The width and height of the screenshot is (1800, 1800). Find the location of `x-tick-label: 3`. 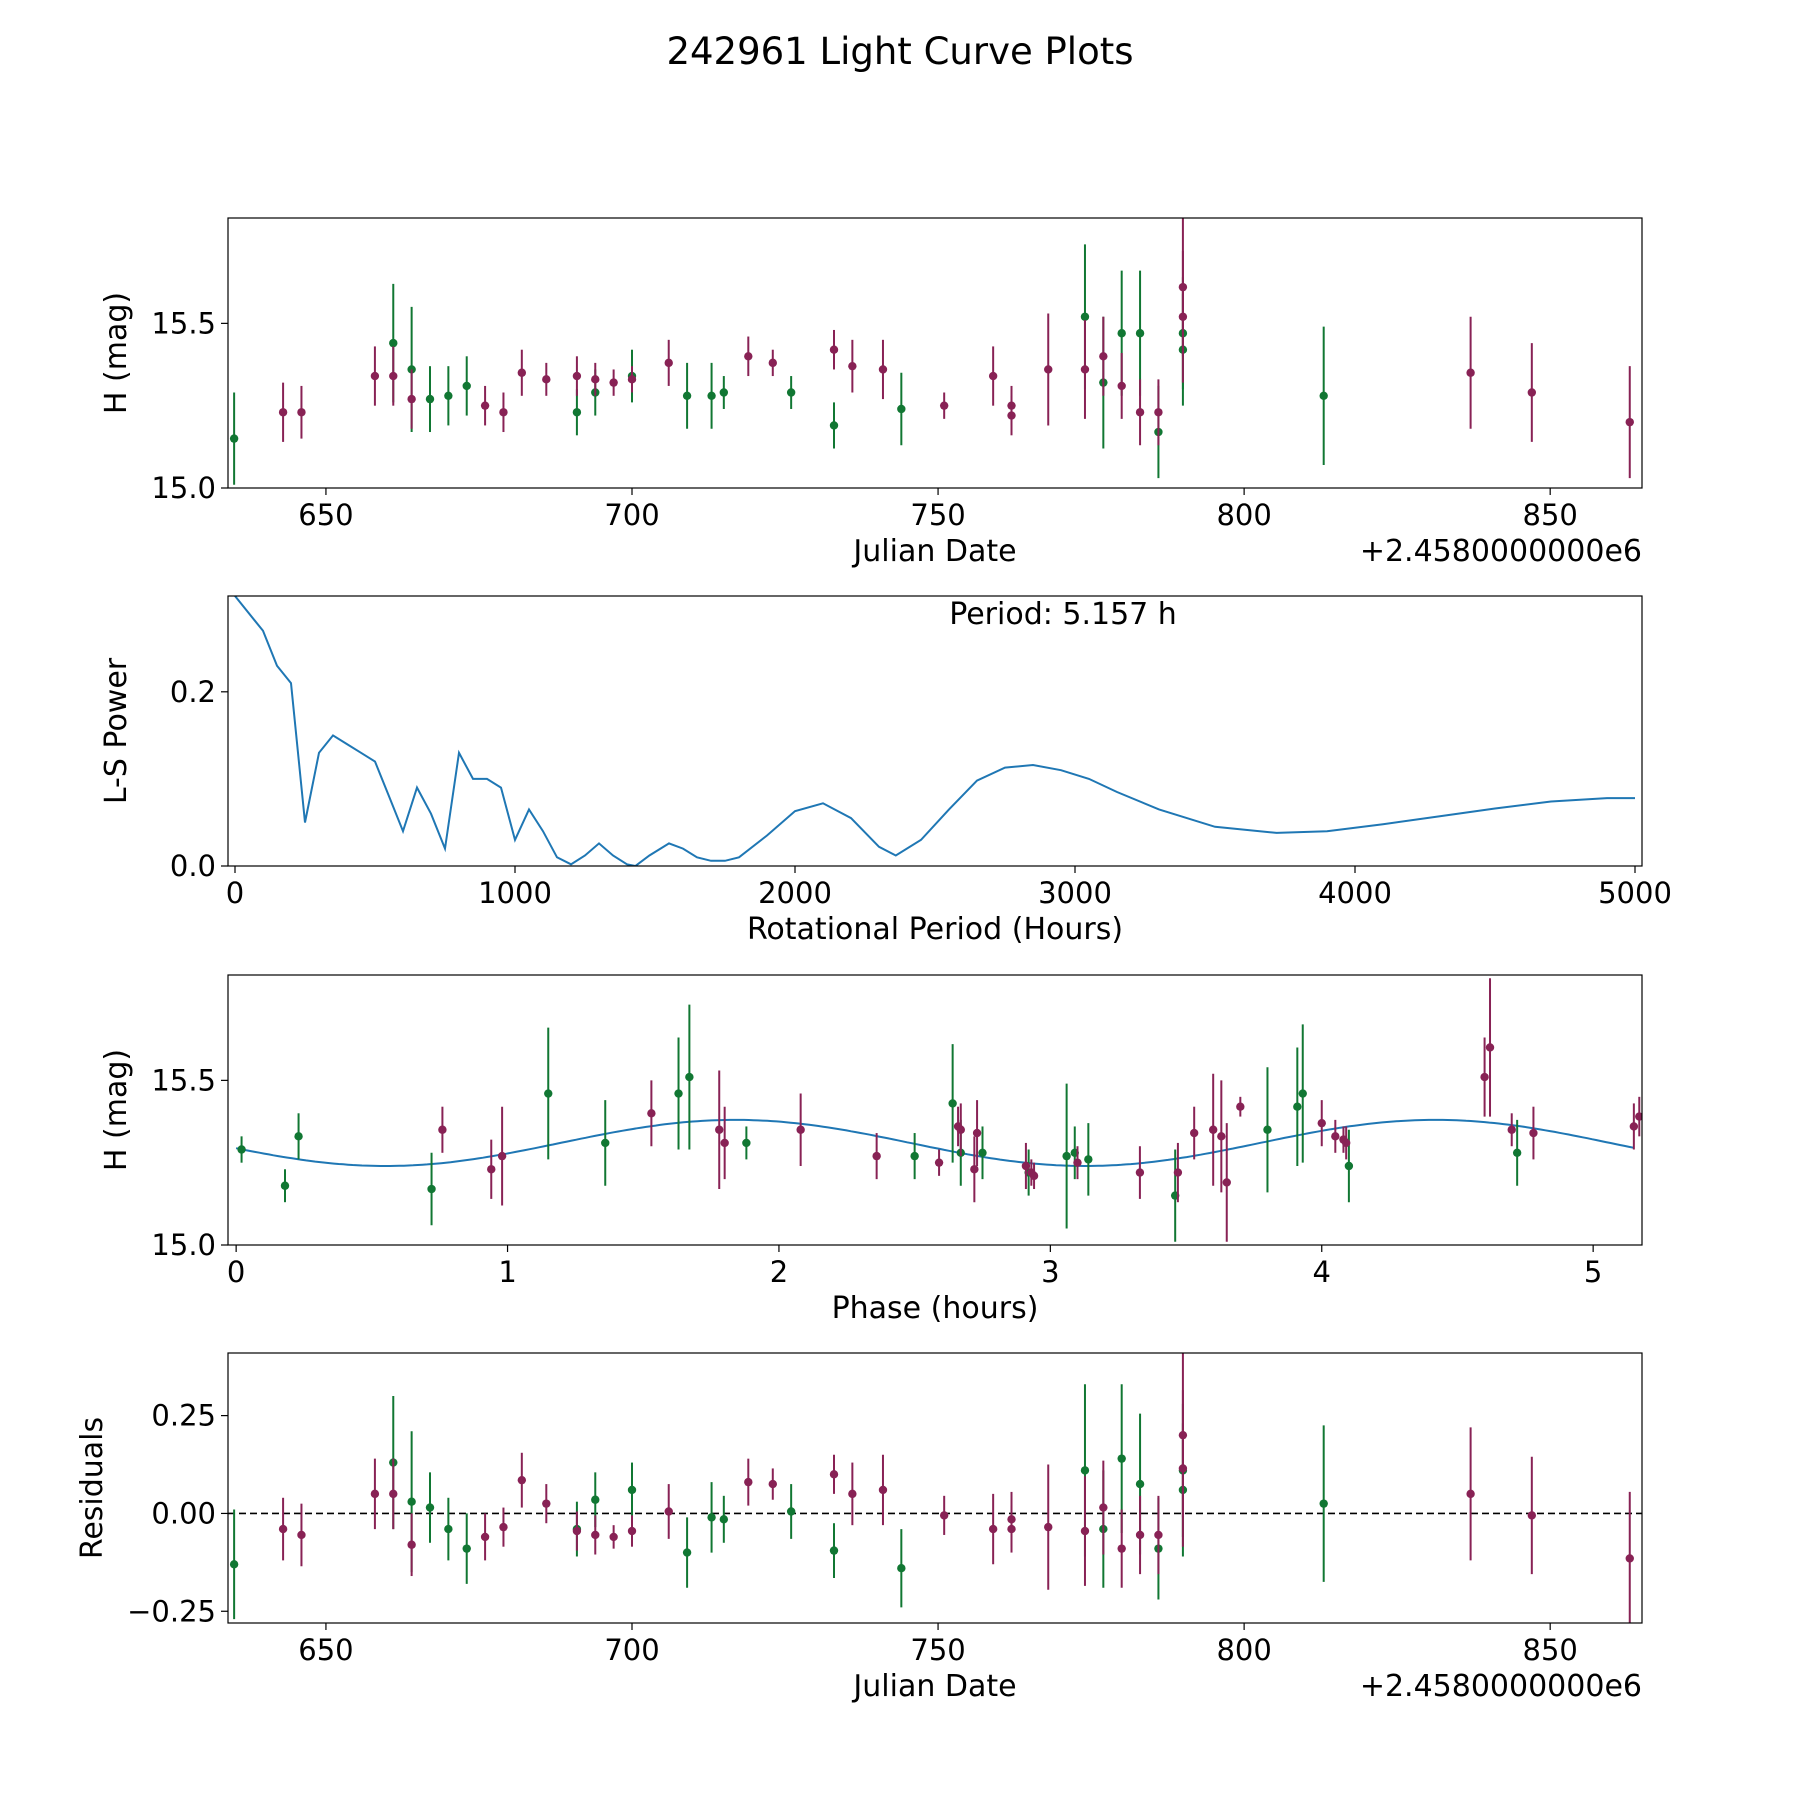

x-tick-label: 3 is located at coordinates (1050, 1272).